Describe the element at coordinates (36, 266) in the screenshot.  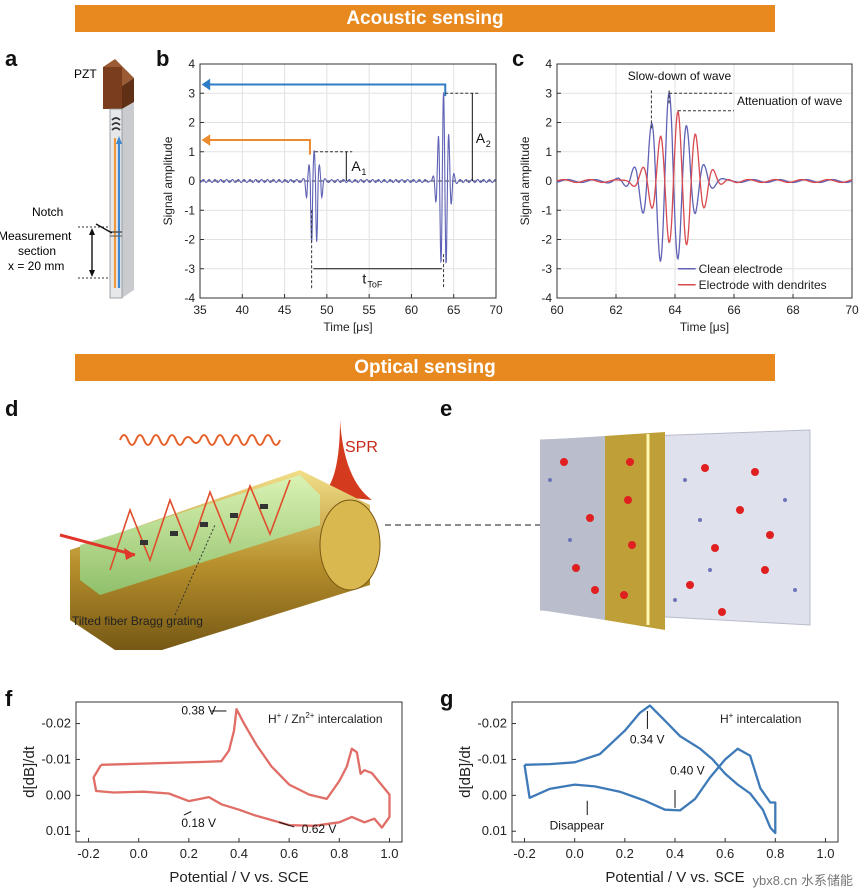
I see `measurement-label-3: x = 20 mm` at that location.